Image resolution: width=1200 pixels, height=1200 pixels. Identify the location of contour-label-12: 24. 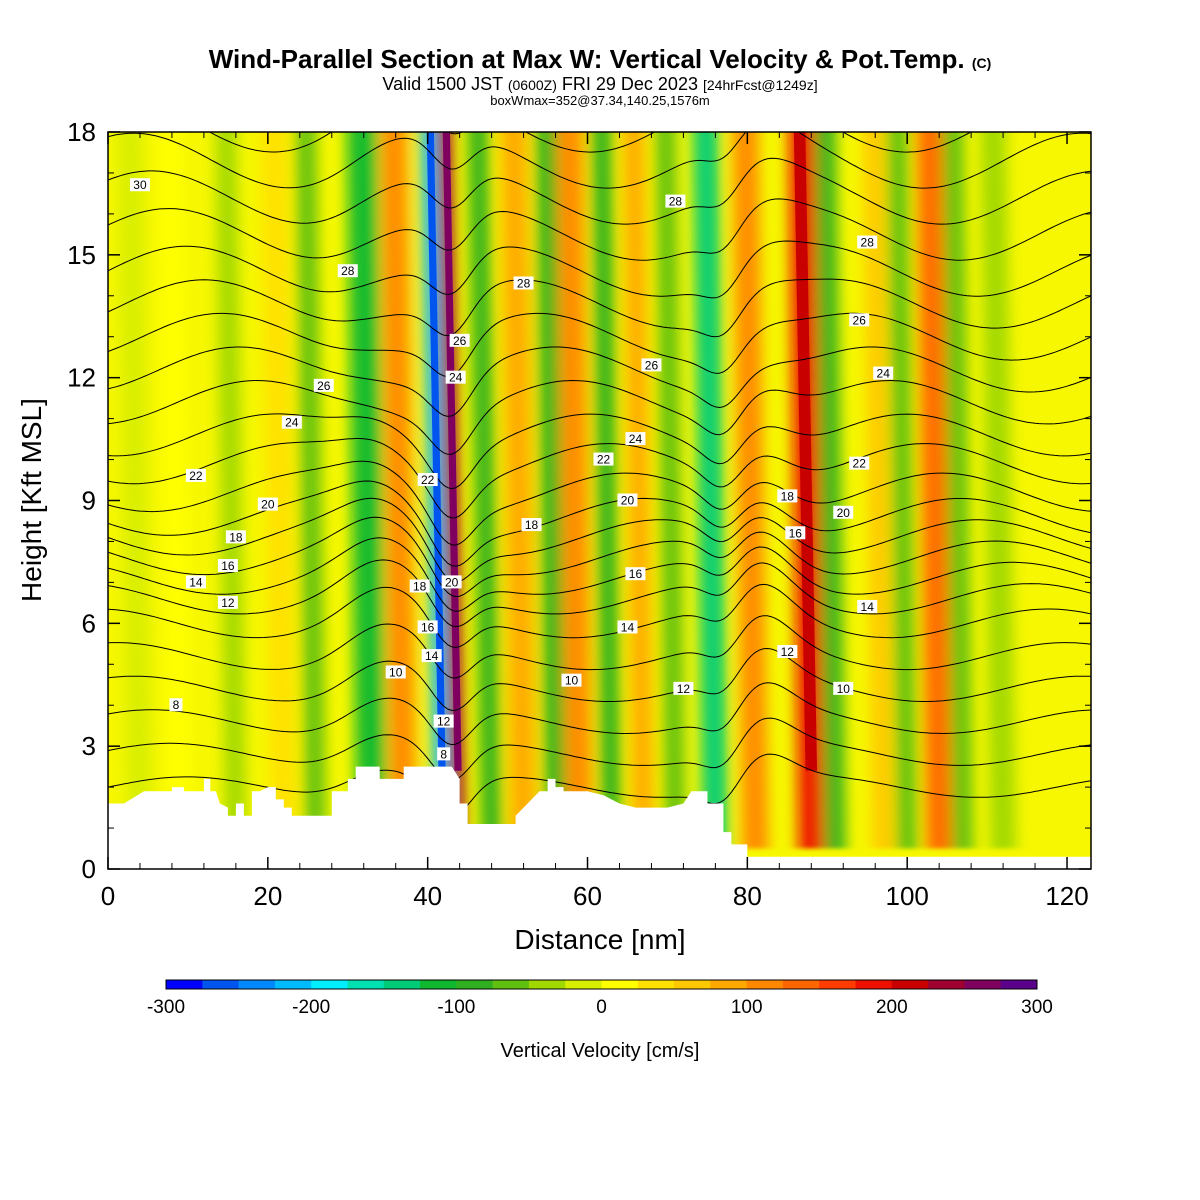
(883, 373).